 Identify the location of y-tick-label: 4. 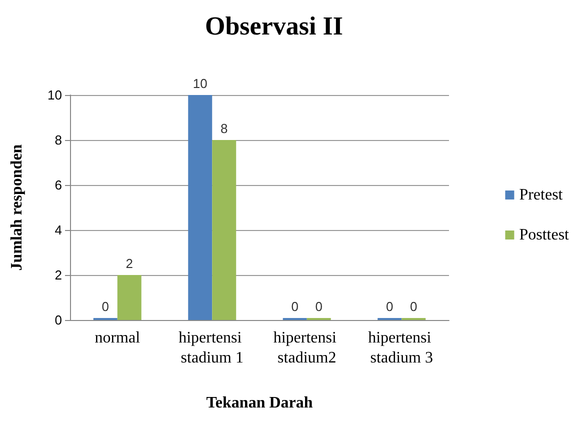
(58, 230).